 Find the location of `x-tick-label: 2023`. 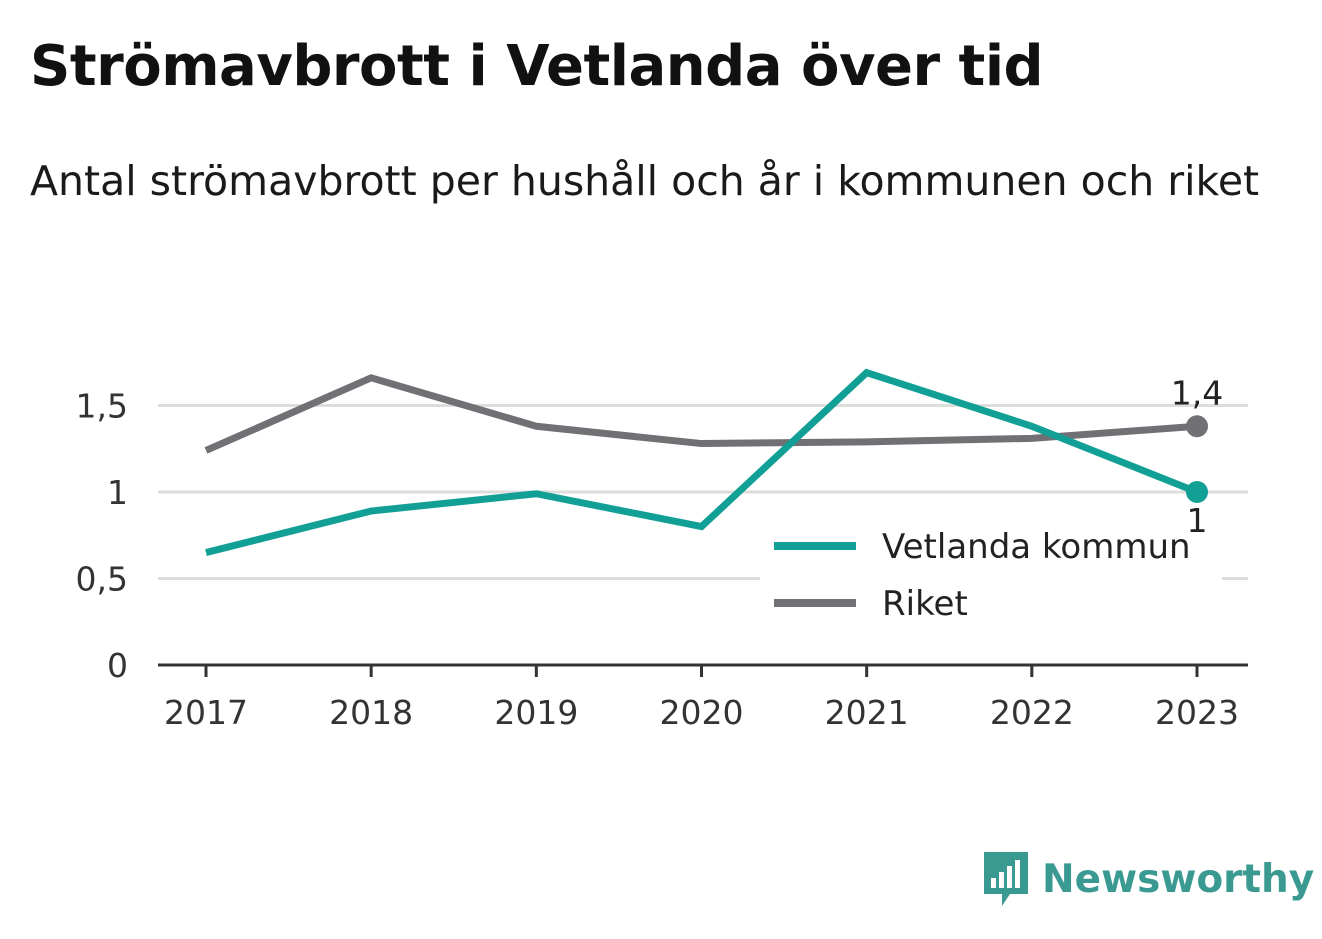

x-tick-label: 2023 is located at coordinates (1197, 712).